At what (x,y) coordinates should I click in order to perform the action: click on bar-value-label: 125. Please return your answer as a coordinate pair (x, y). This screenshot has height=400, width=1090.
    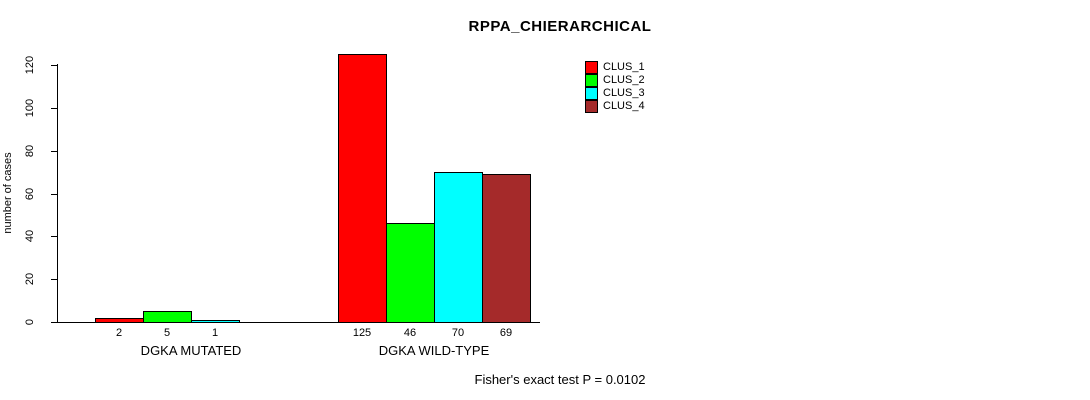
    Looking at the image, I should click on (362, 333).